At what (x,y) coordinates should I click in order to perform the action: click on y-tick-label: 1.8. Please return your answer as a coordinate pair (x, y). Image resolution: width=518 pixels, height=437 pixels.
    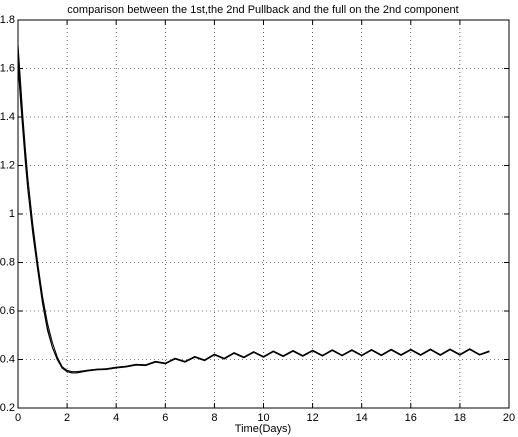
    Looking at the image, I should click on (7, 20).